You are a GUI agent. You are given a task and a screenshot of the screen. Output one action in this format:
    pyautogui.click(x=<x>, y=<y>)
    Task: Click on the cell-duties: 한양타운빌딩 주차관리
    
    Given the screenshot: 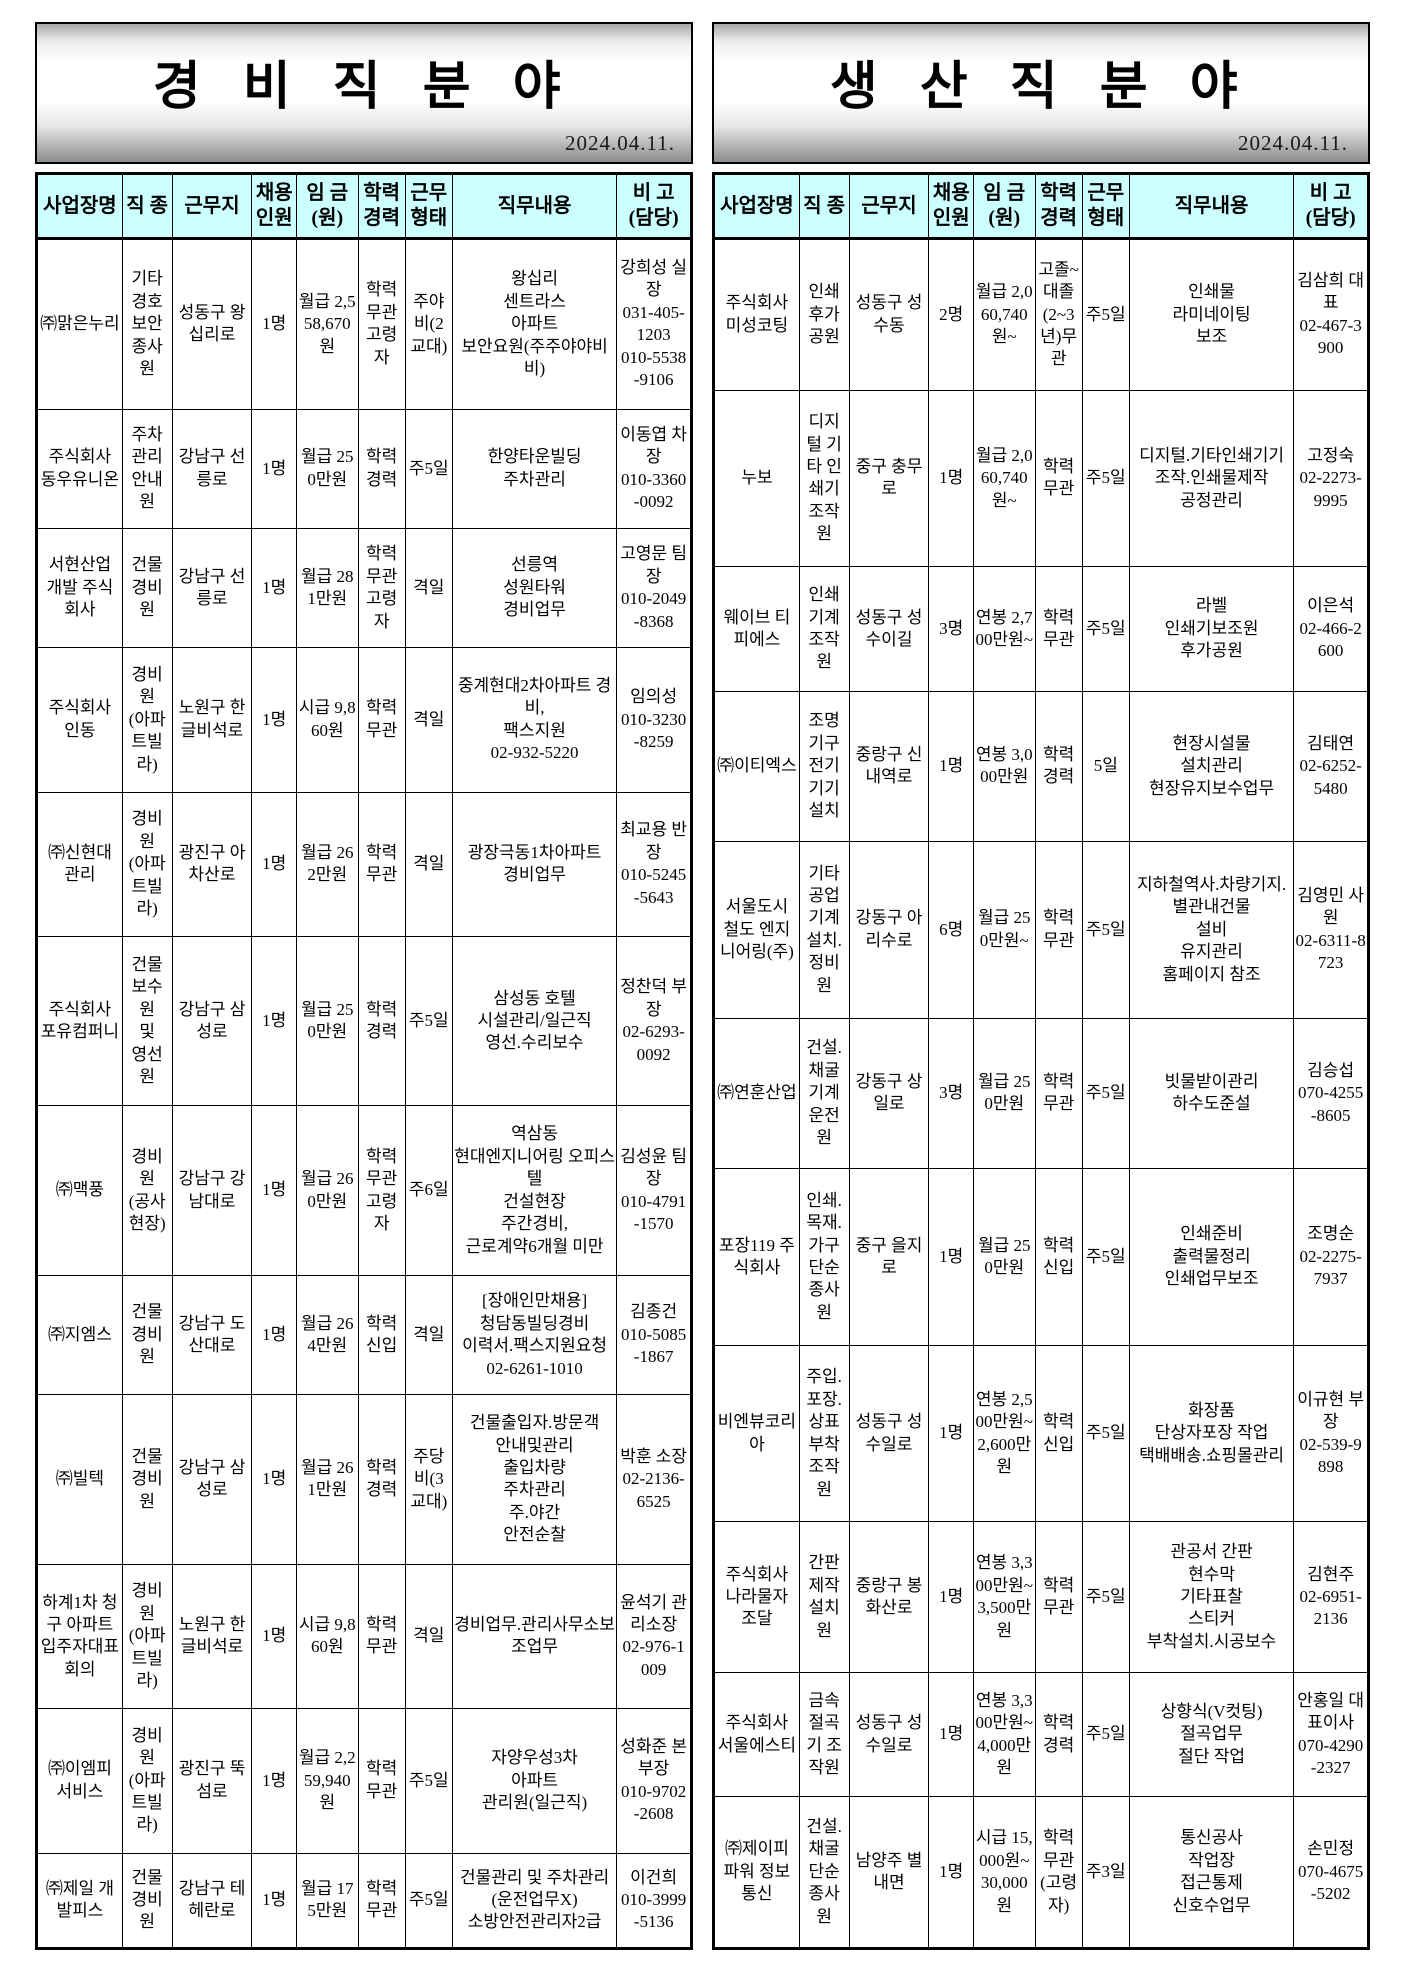 What is the action you would take?
    pyautogui.click(x=534, y=468)
    